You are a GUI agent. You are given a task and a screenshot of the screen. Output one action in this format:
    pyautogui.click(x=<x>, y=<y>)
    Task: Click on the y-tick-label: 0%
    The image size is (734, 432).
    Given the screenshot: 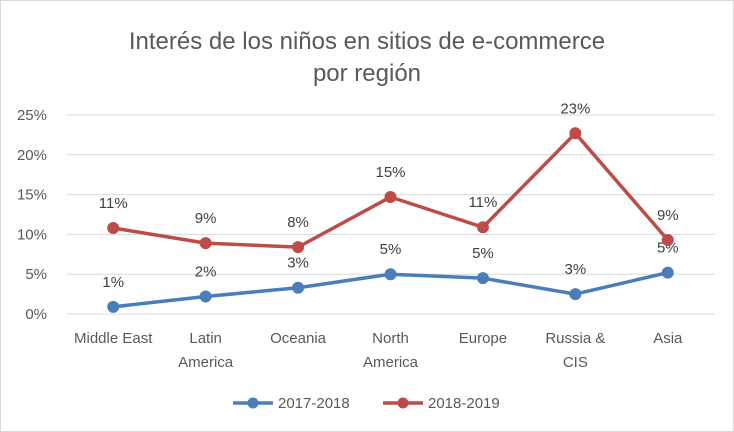 What is the action you would take?
    pyautogui.click(x=36, y=314)
    